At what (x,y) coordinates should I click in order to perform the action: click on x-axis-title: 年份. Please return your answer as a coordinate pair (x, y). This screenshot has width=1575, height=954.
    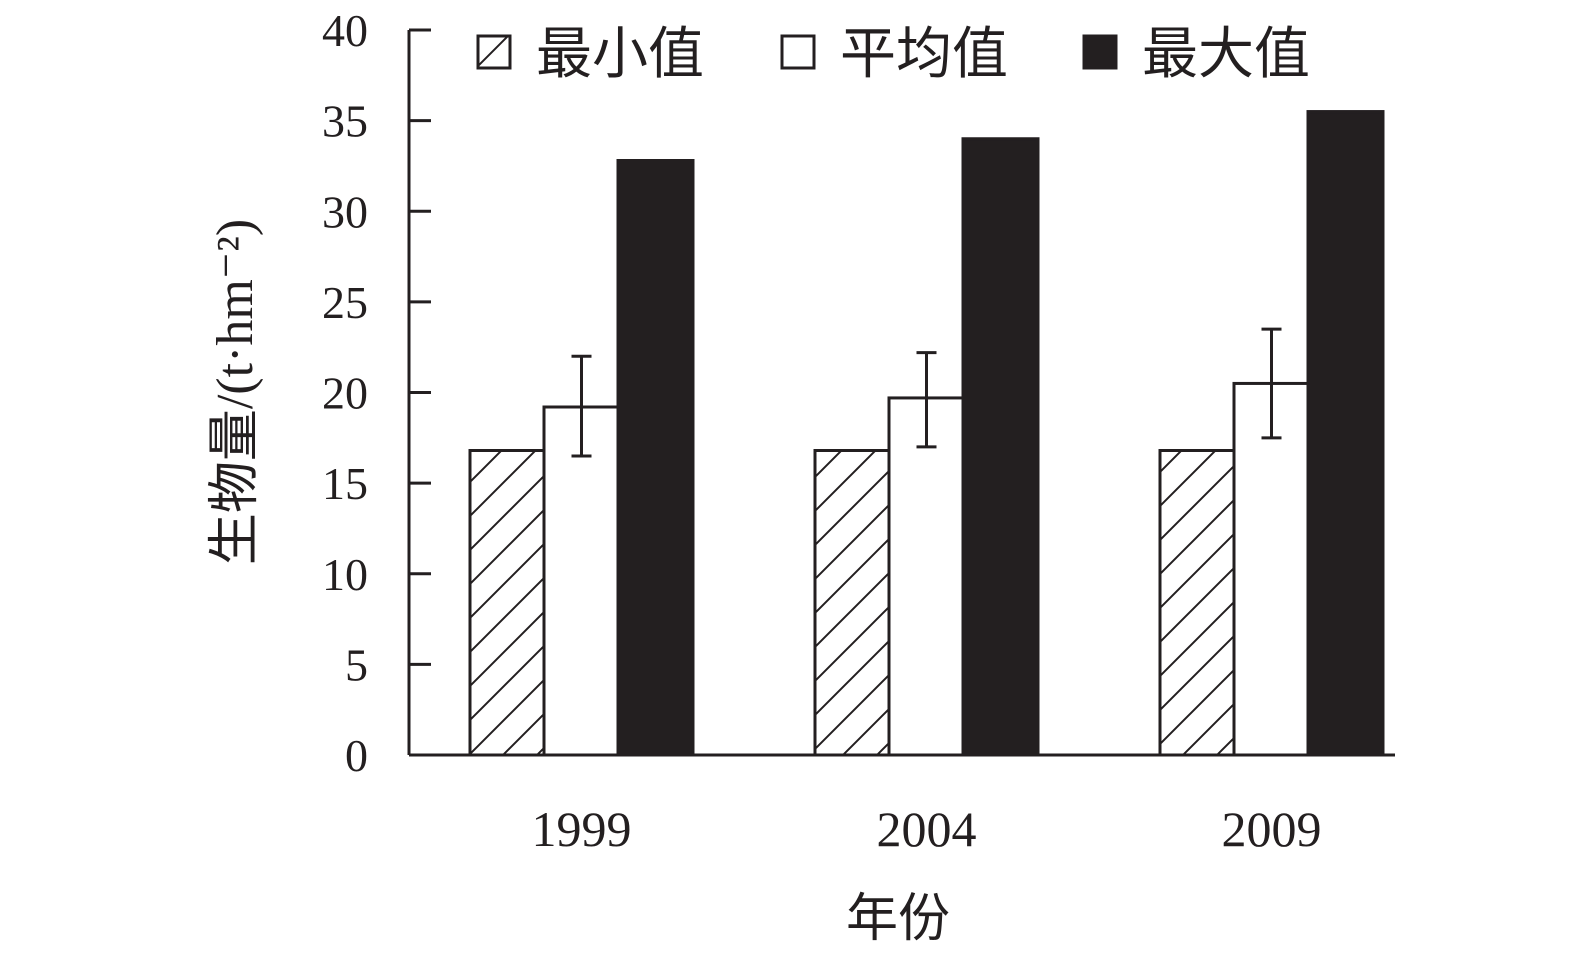
    Looking at the image, I should click on (898, 919).